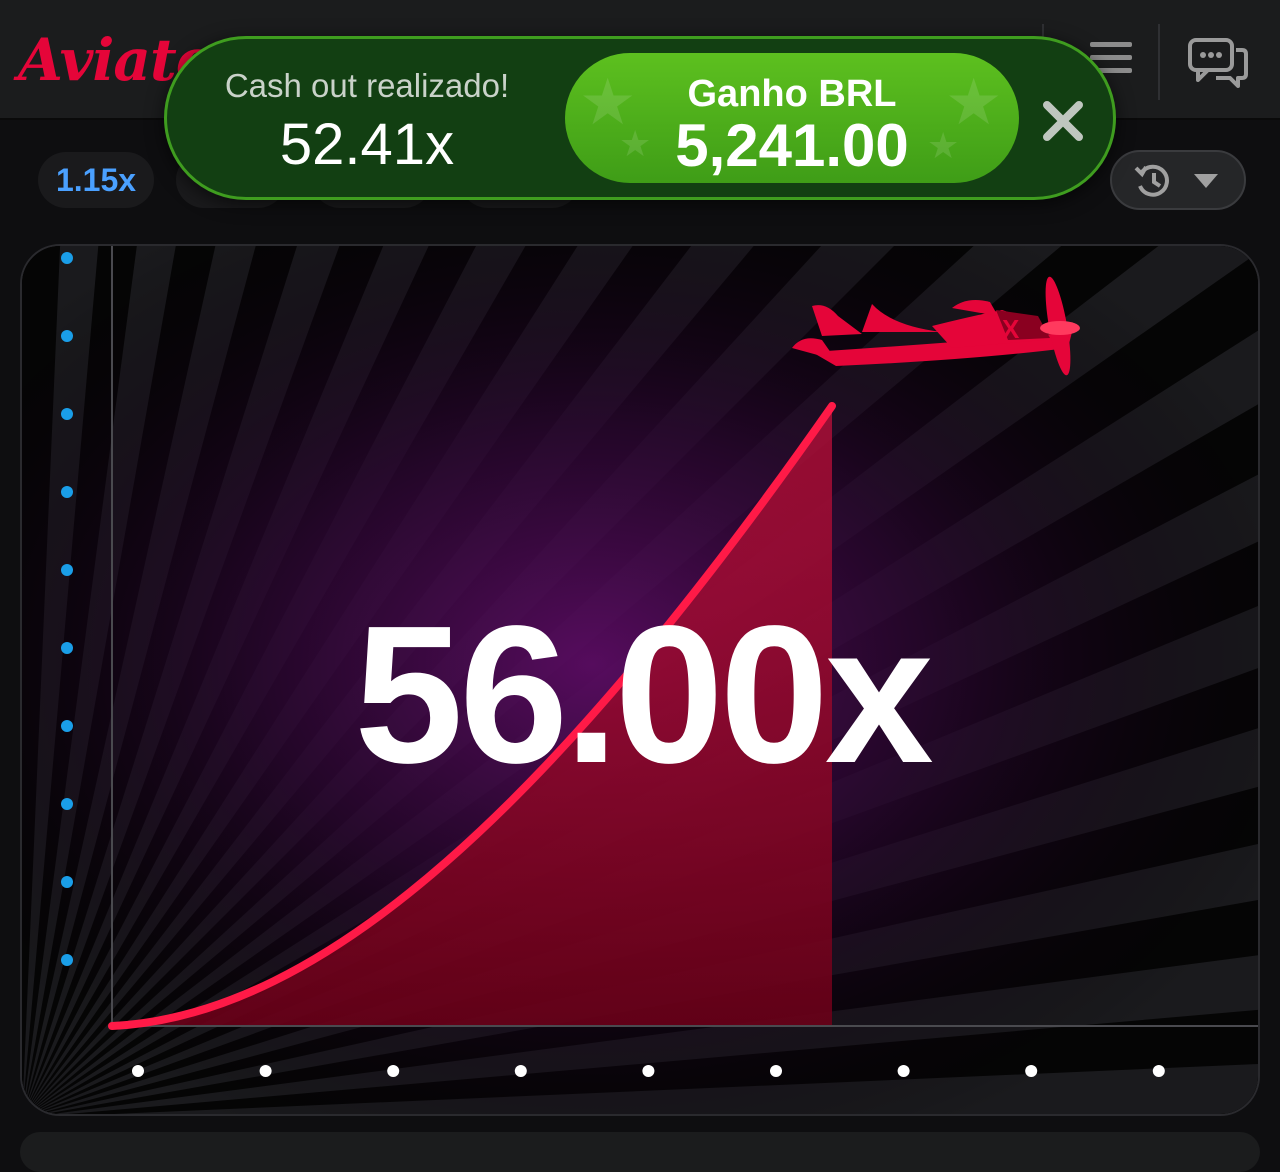 This screenshot has height=1172, width=1280. Describe the element at coordinates (1011, 329) in the screenshot. I see `svg-text: X` at that location.